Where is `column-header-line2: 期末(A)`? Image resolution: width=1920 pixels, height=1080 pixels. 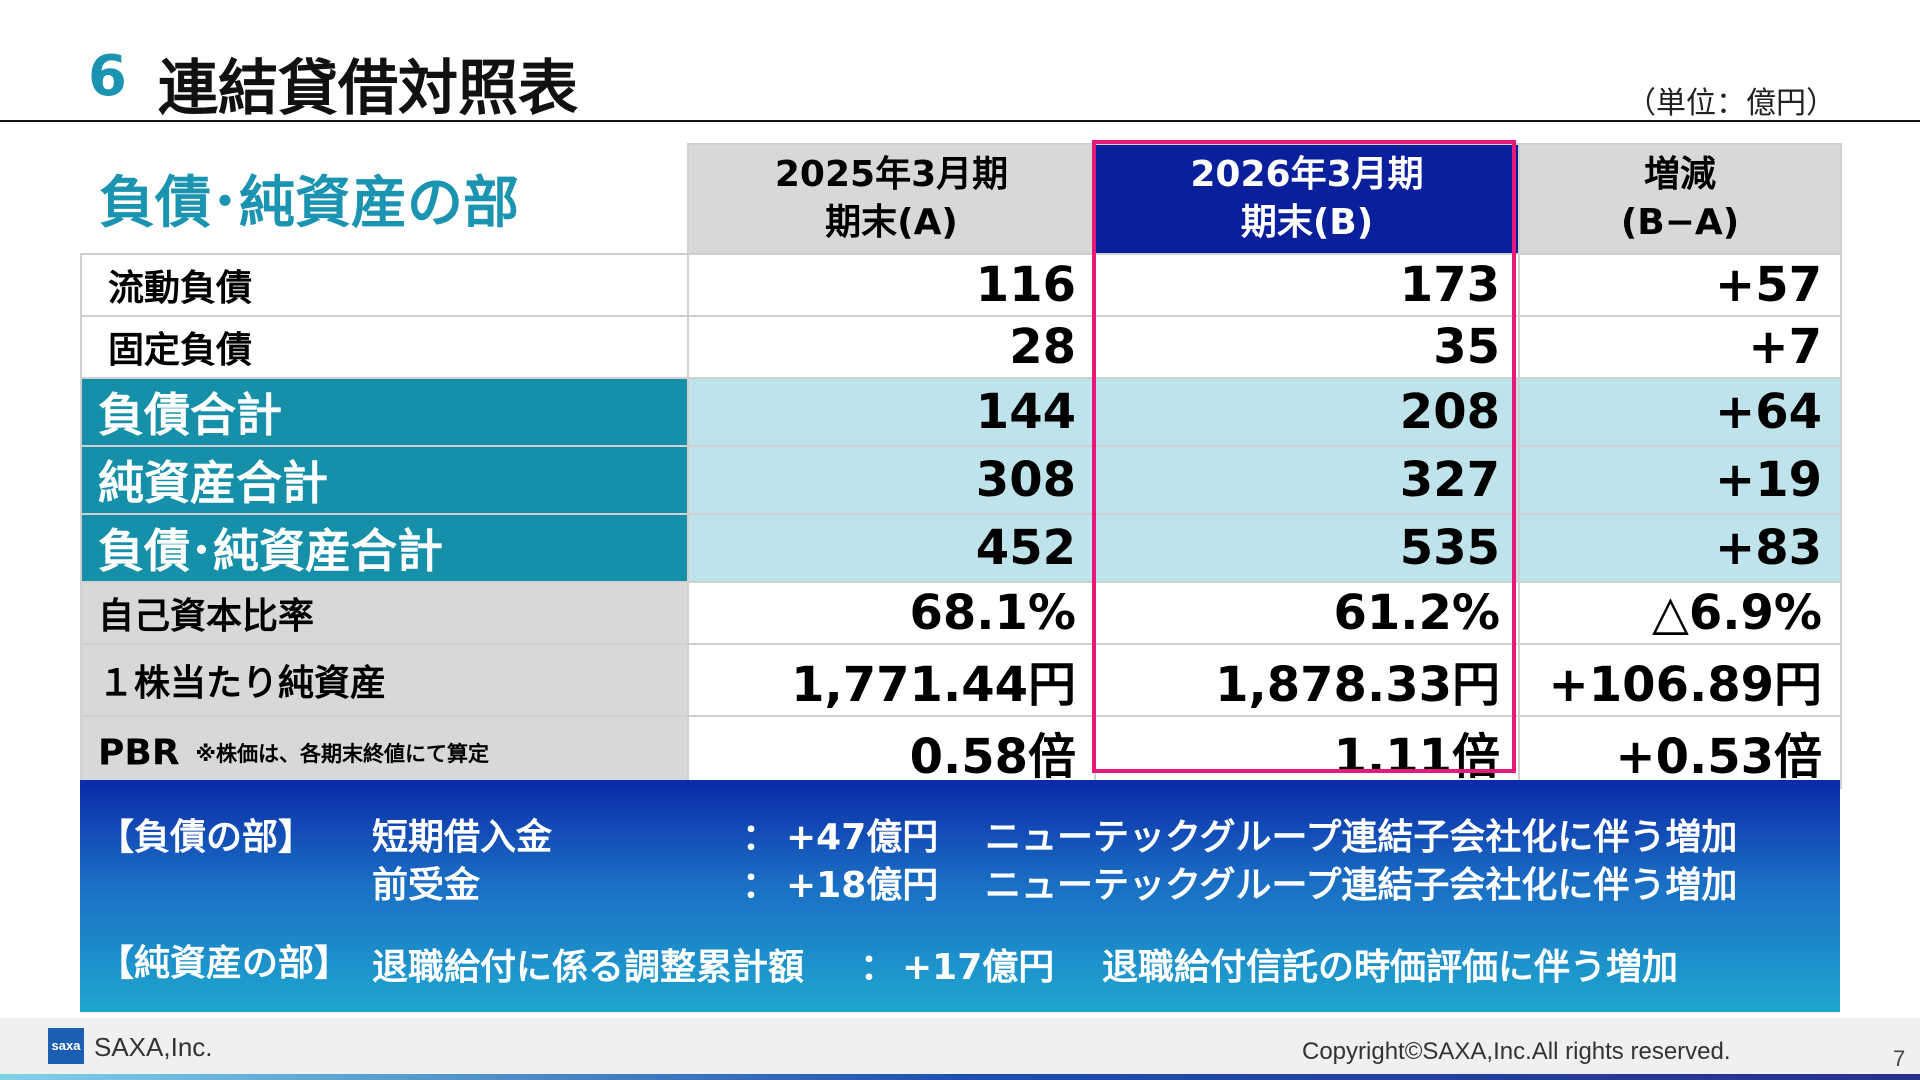
column-header-line2: 期末(A) is located at coordinates (891, 222).